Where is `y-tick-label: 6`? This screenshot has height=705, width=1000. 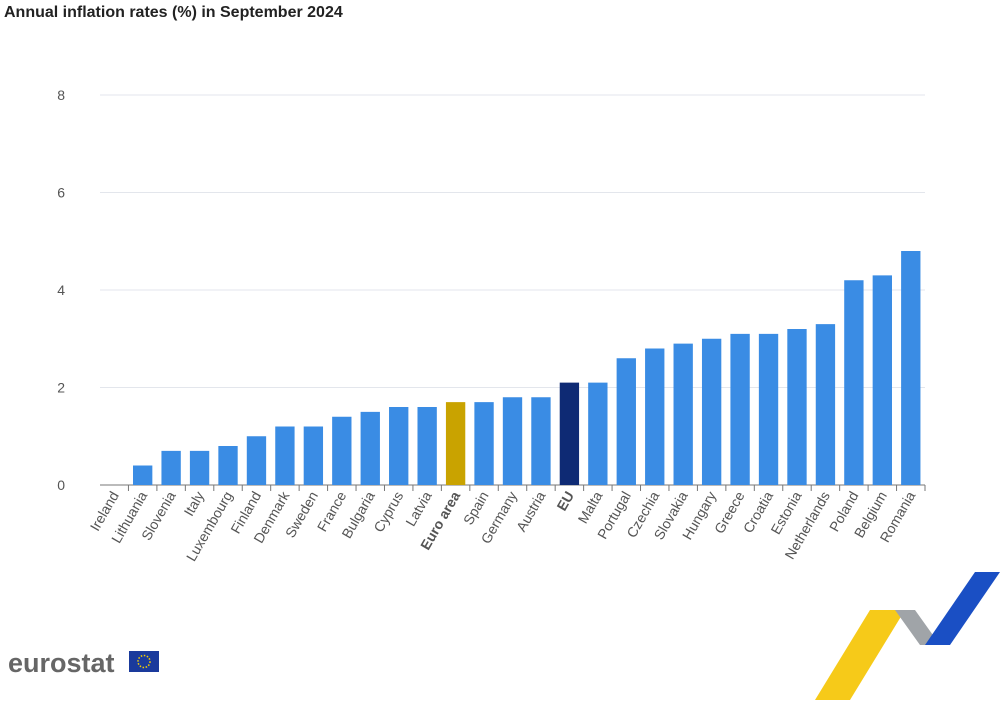
y-tick-label: 6 is located at coordinates (61, 193).